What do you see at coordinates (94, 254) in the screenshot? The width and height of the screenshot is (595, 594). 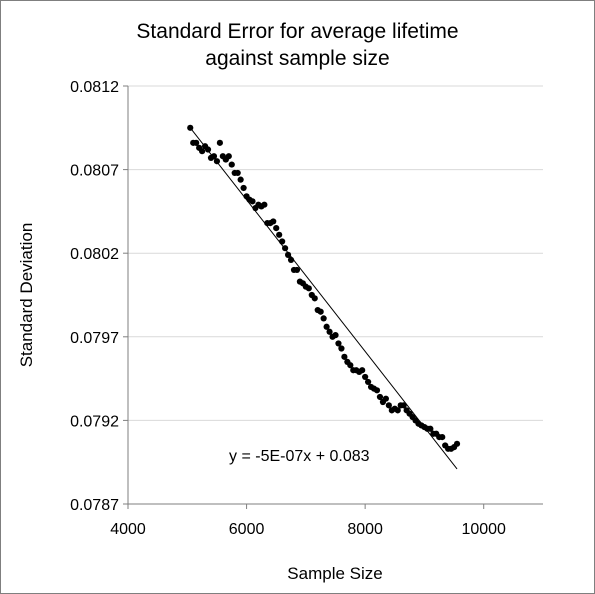 I see `y-tick-label: 0.0802` at bounding box center [94, 254].